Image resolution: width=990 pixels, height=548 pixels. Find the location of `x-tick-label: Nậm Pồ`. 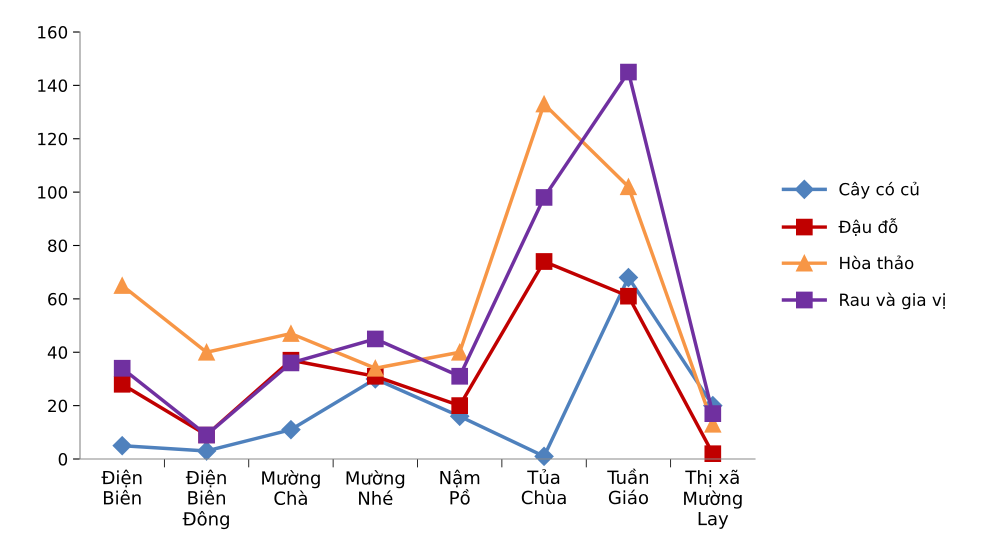

x-tick-label: Nậm Pồ is located at coordinates (460, 487).